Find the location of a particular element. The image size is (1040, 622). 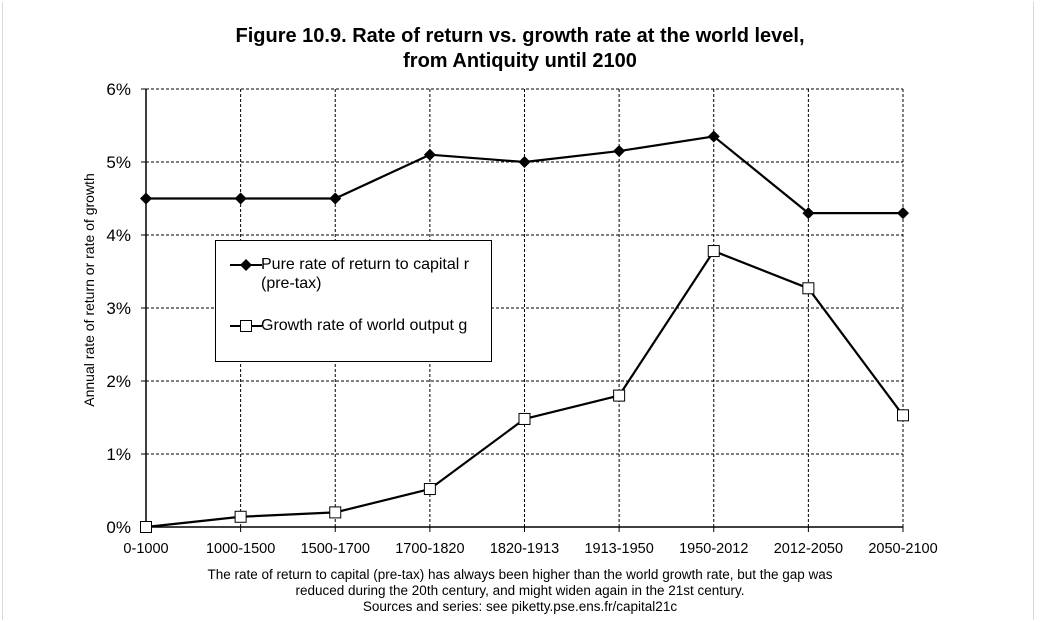

x-tick-label: 1500-1700 is located at coordinates (335, 549).